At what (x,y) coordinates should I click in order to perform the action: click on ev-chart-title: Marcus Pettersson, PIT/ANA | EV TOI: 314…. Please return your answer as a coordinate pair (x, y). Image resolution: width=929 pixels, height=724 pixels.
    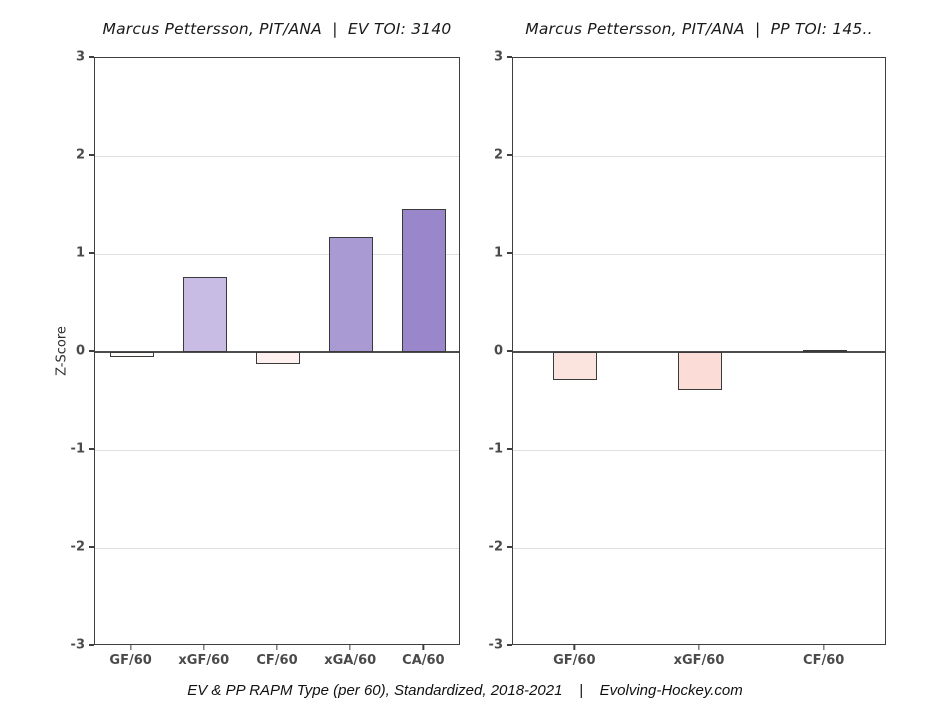
    Looking at the image, I should click on (277, 29).